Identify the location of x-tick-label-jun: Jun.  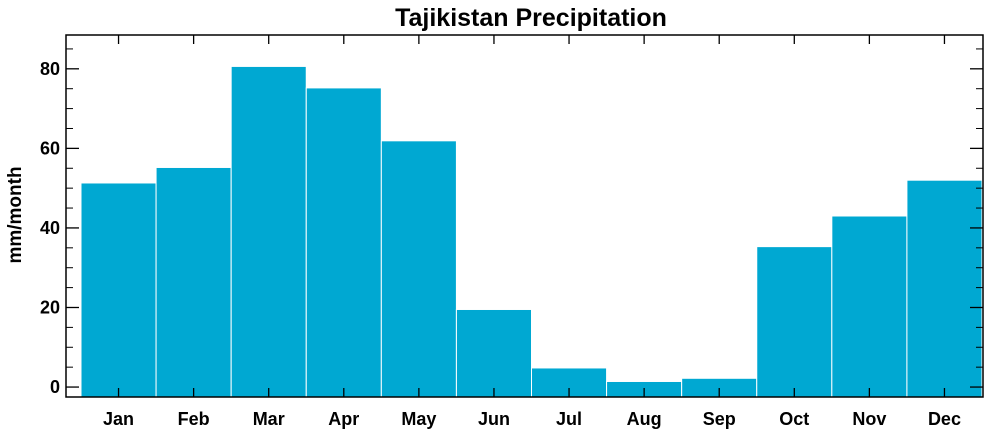
(494, 419).